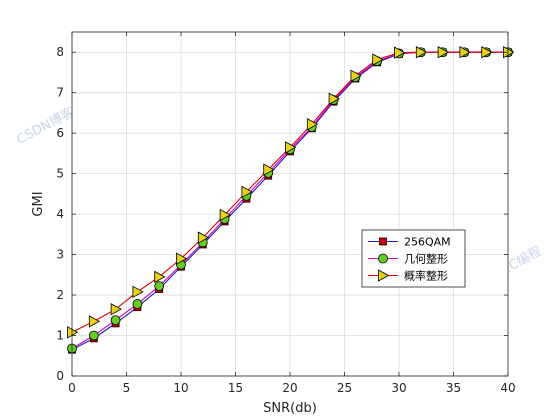  Describe the element at coordinates (426, 276) in the screenshot. I see `legend-label-2: 概率整形` at that location.